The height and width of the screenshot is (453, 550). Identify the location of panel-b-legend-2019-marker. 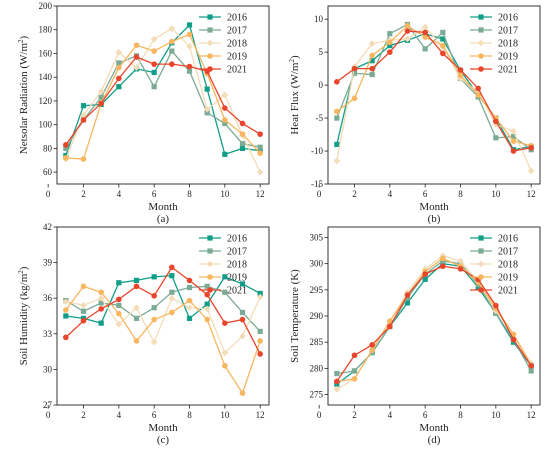
(481, 56).